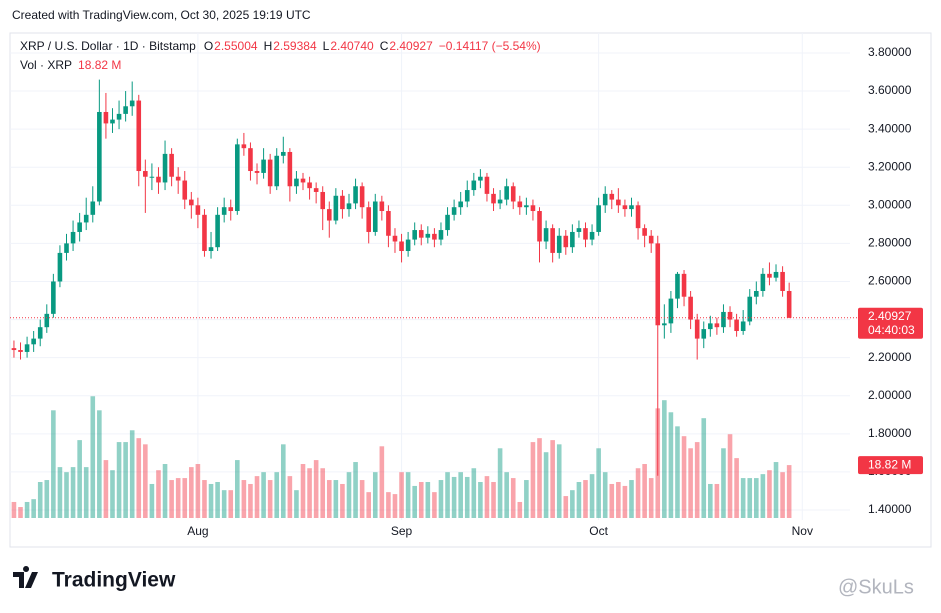  Describe the element at coordinates (352, 46) in the screenshot. I see `legend-value: 2.40740` at that location.